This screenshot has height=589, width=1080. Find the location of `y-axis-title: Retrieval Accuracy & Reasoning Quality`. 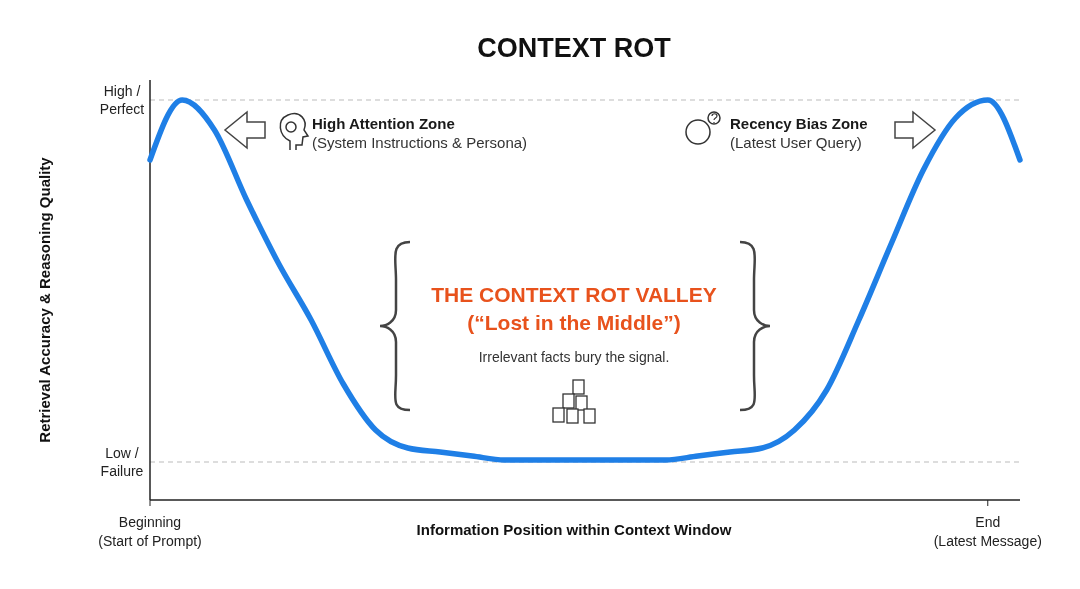

y-axis-title: Retrieval Accuracy & Reasoning Quality is located at coordinates (44, 299).